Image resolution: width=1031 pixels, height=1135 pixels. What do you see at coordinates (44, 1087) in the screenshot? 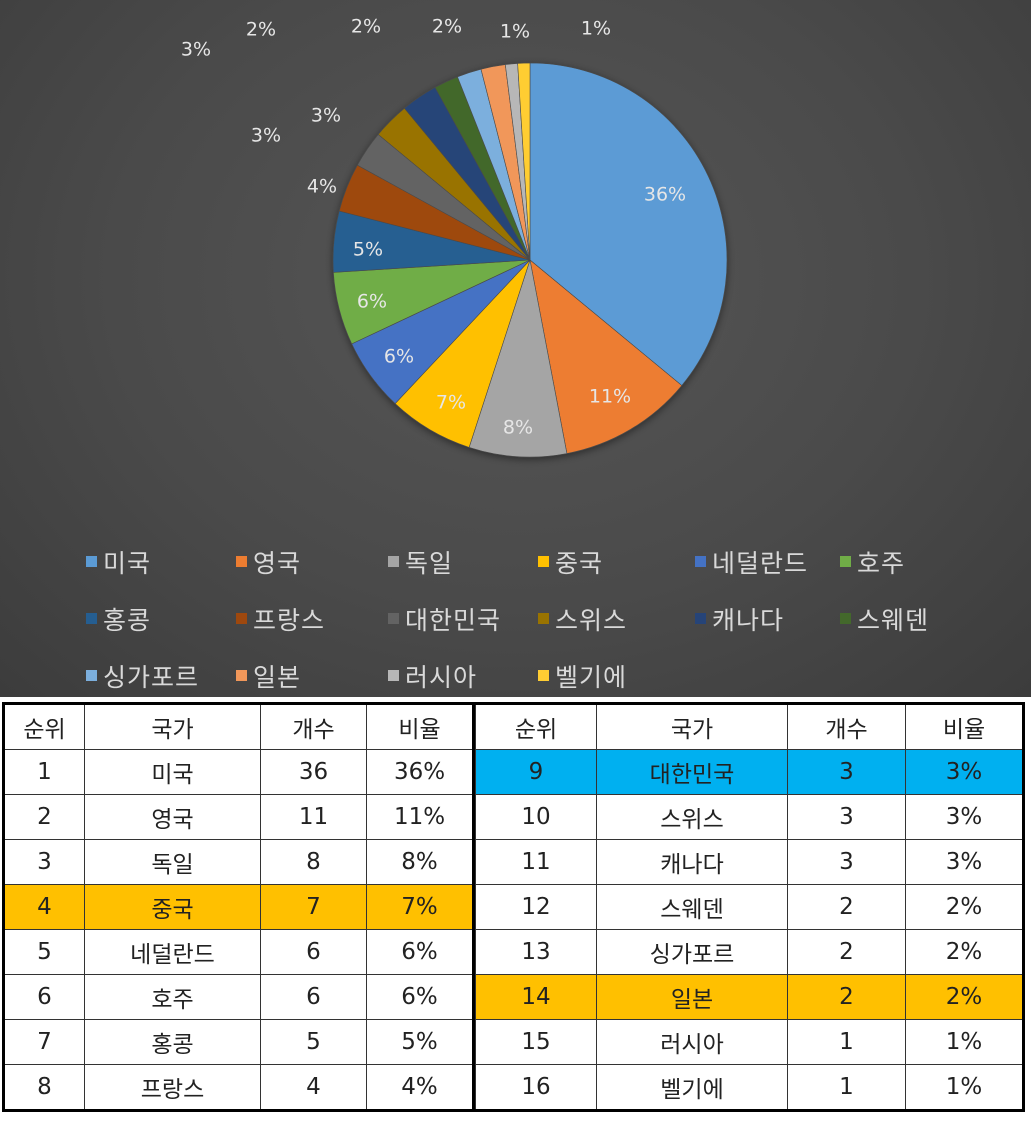
I see `cell-rank: 8` at bounding box center [44, 1087].